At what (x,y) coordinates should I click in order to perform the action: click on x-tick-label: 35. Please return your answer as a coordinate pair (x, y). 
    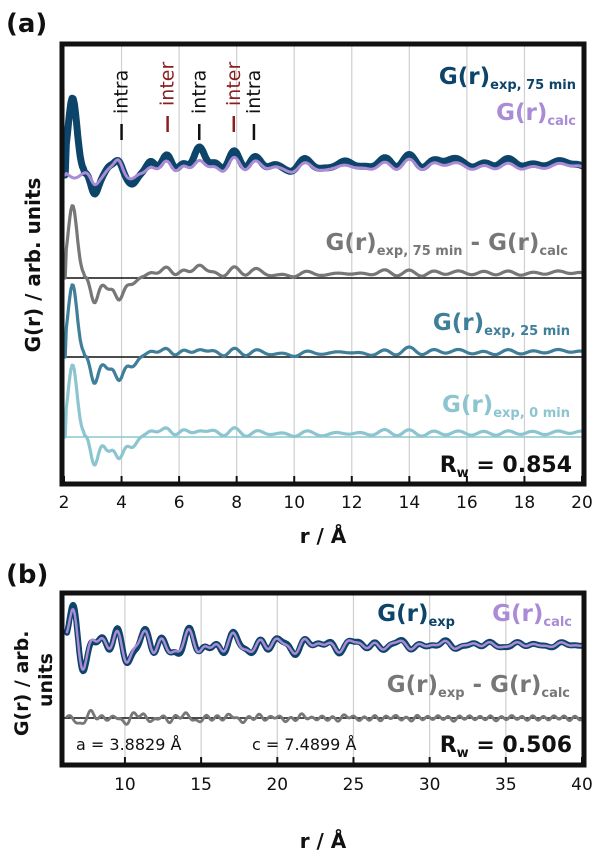
    Looking at the image, I should click on (506, 785).